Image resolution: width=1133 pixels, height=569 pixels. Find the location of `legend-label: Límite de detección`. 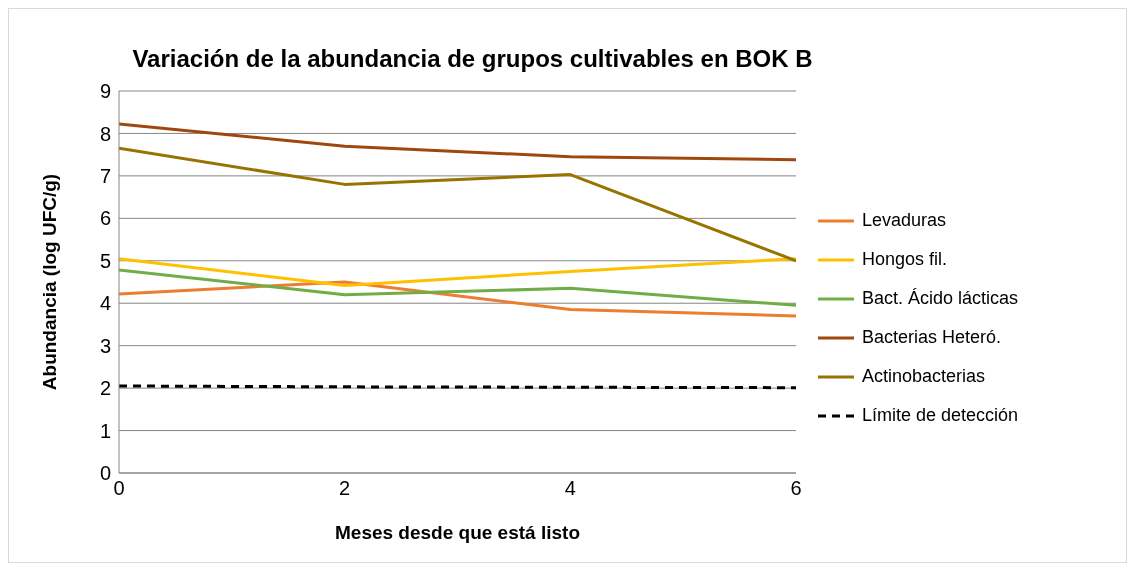

legend-label: Límite de detección is located at coordinates (940, 415).